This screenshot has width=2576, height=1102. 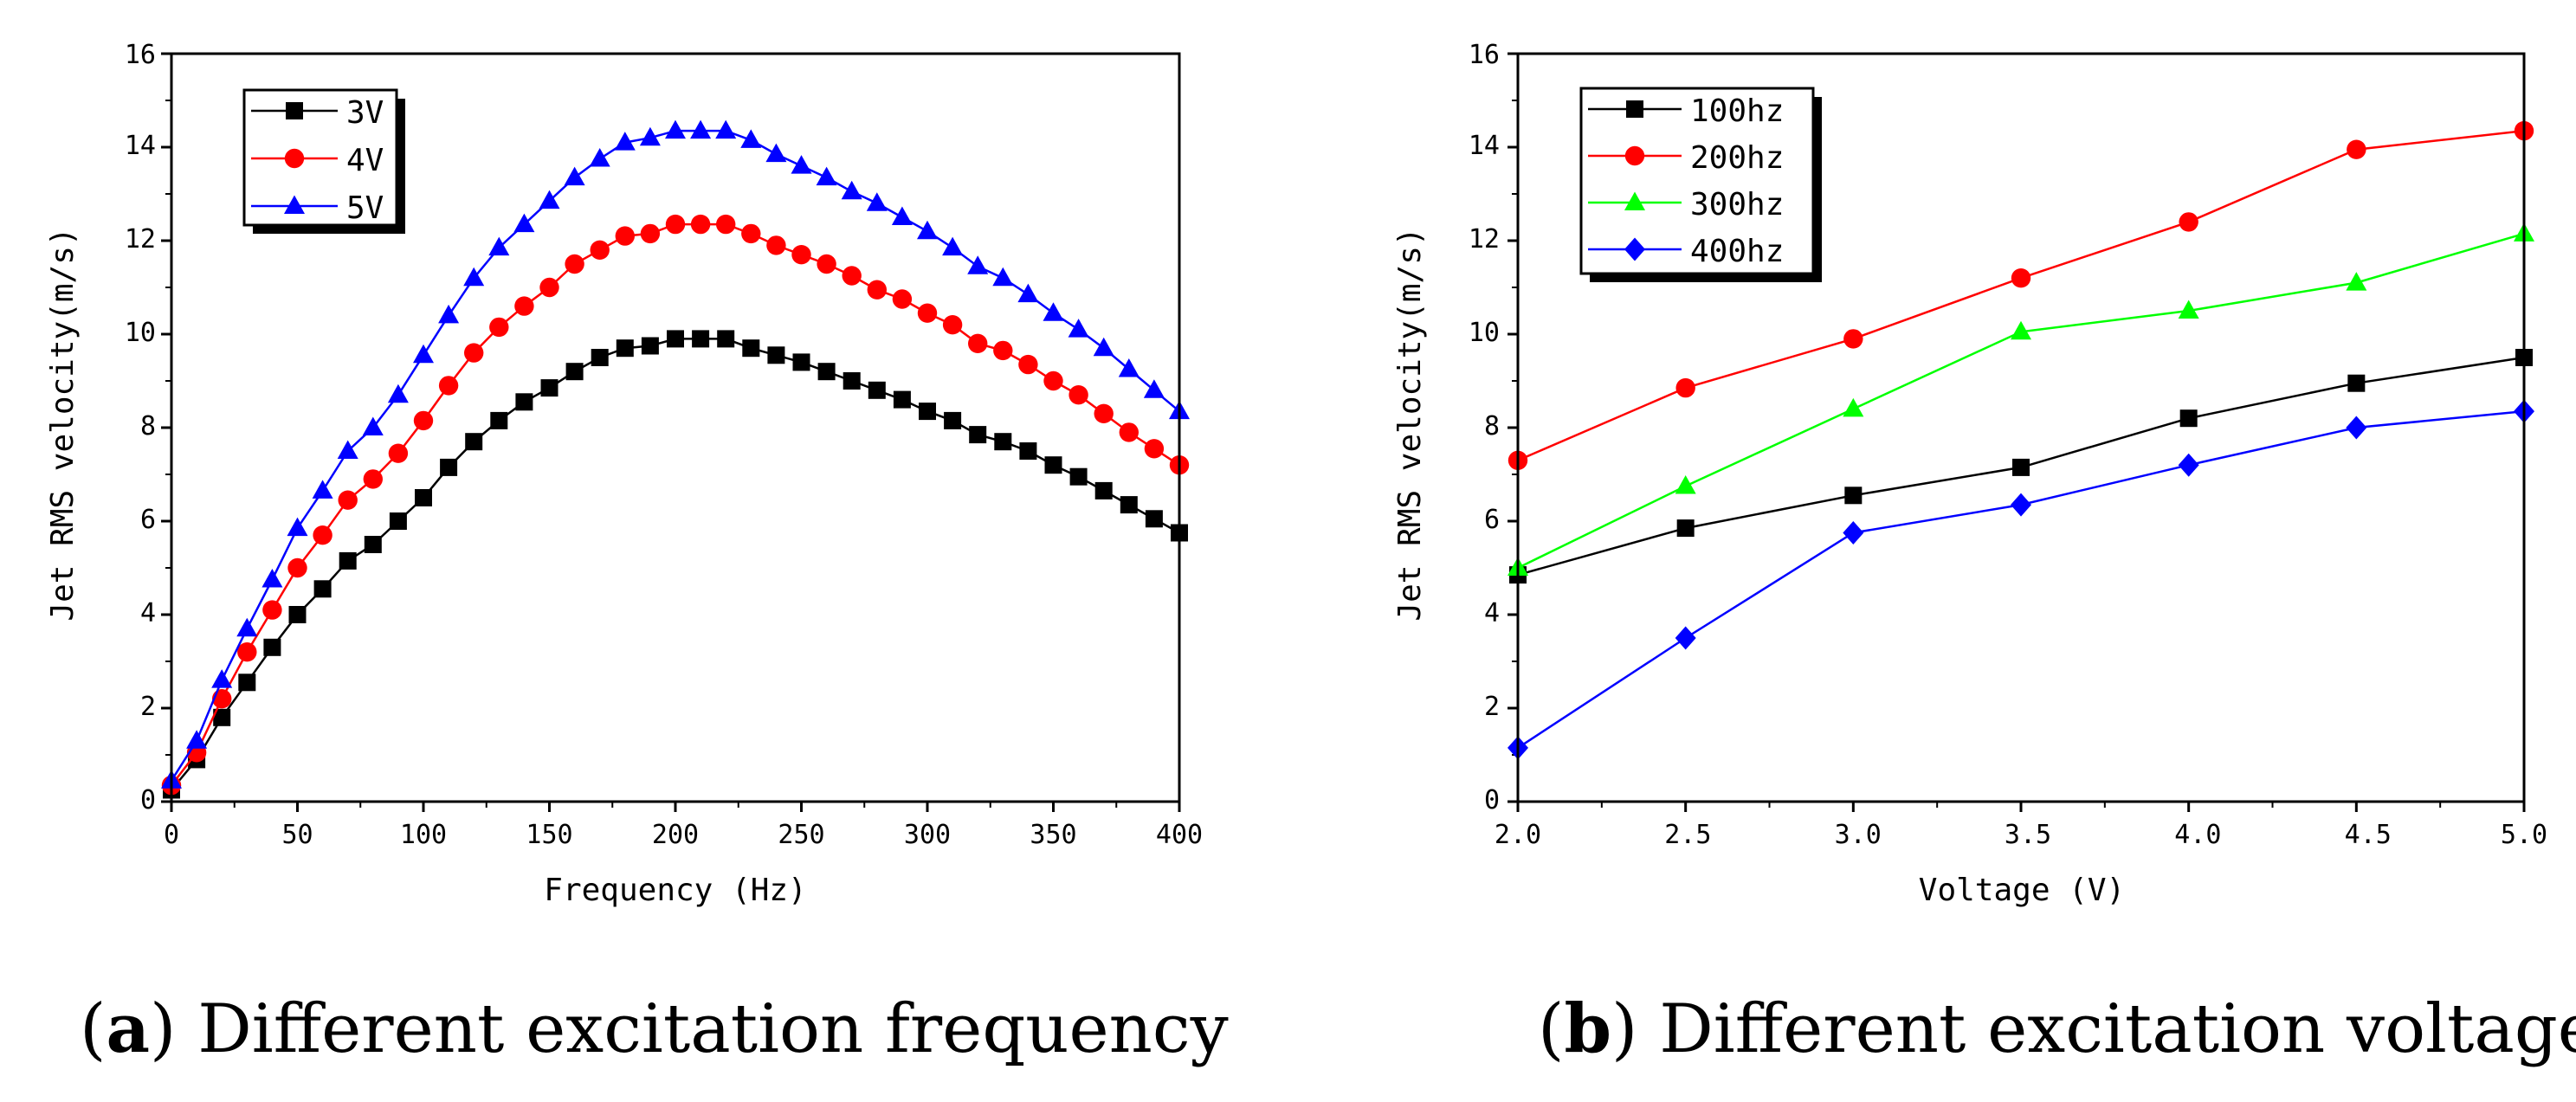 I want to click on chart-b-legend-box, so click(x=1697, y=181).